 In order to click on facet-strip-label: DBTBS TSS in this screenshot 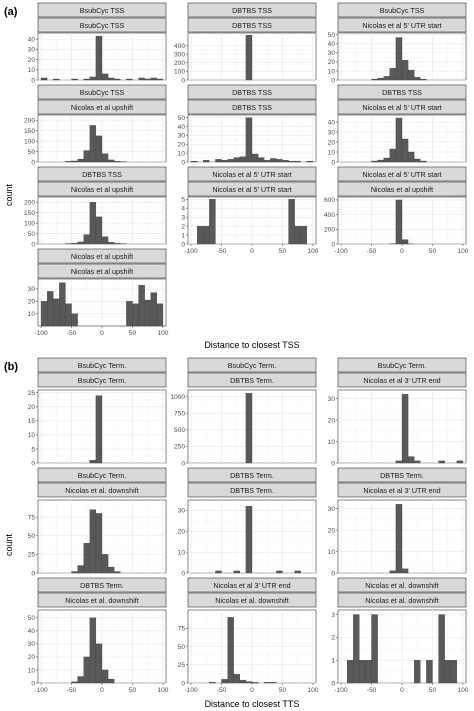, I will do `click(252, 10)`.